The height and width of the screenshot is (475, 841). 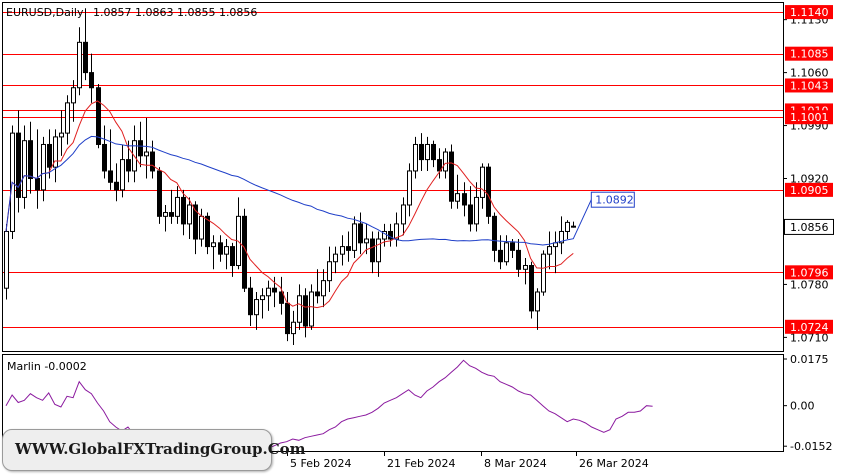 I want to click on watermark-text: WWW.GlobalFXTradingGroup.Com, so click(x=160, y=449).